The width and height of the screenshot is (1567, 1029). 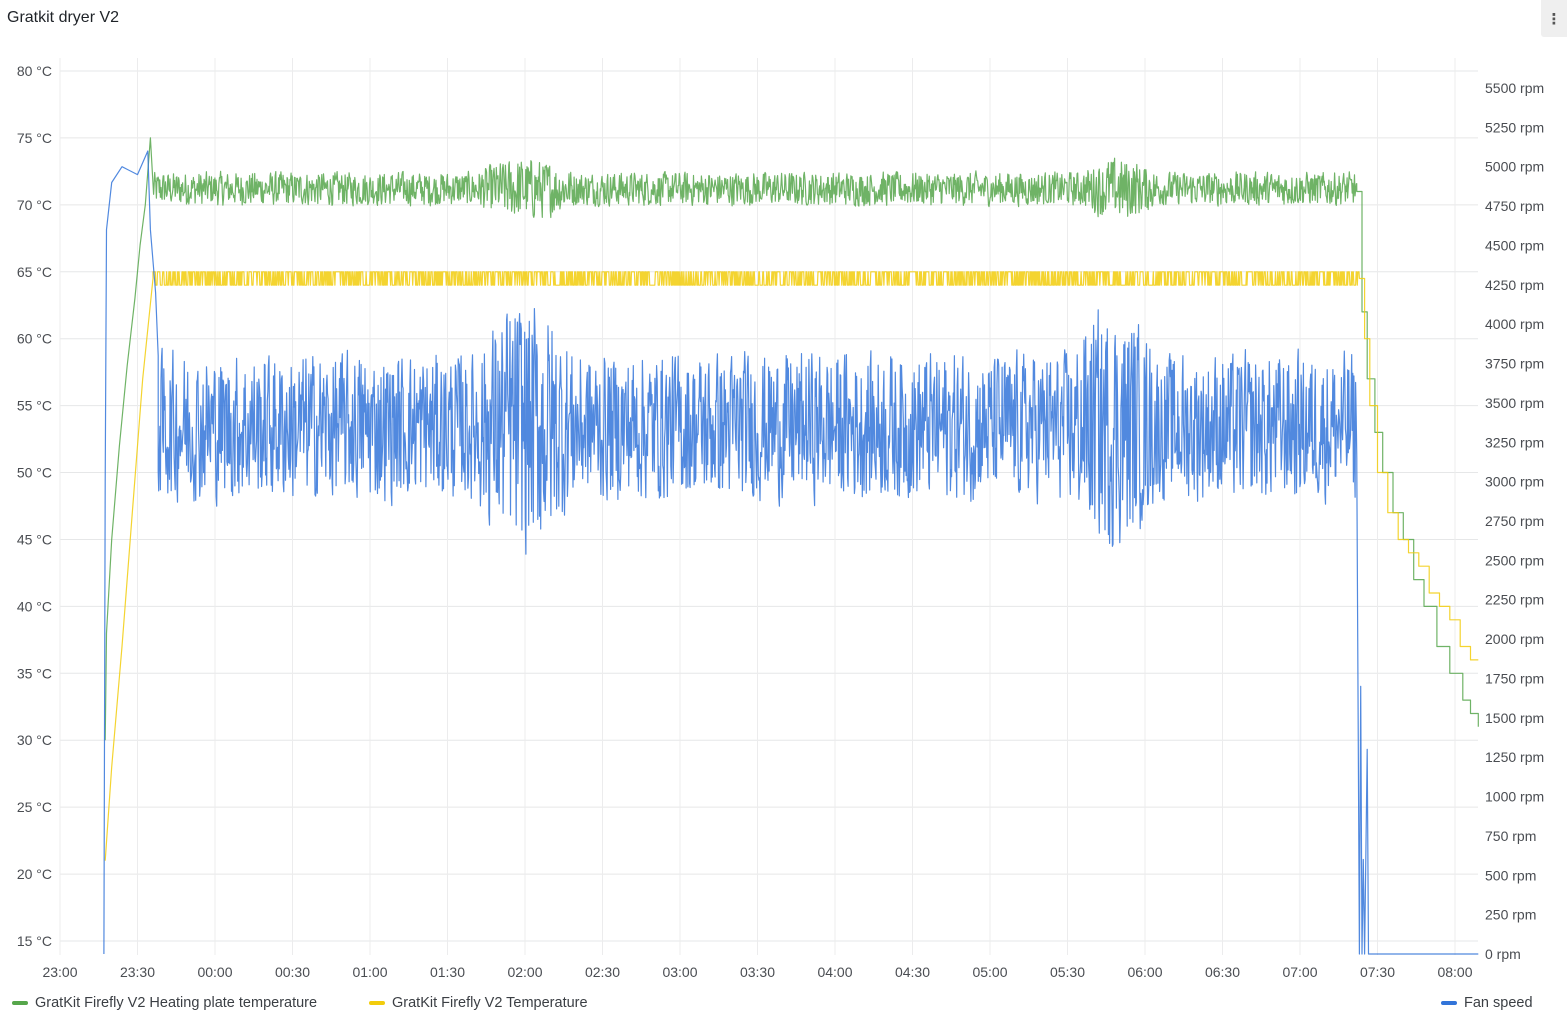 I want to click on x-tick-label: 02:30, so click(x=602, y=972).